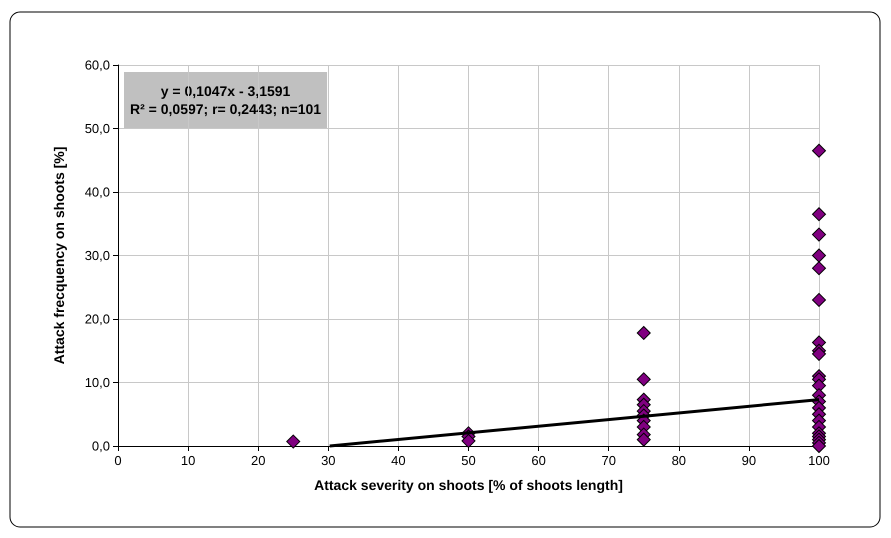 This screenshot has width=891, height=538. Describe the element at coordinates (679, 460) in the screenshot. I see `x-tick-label: 80` at that location.